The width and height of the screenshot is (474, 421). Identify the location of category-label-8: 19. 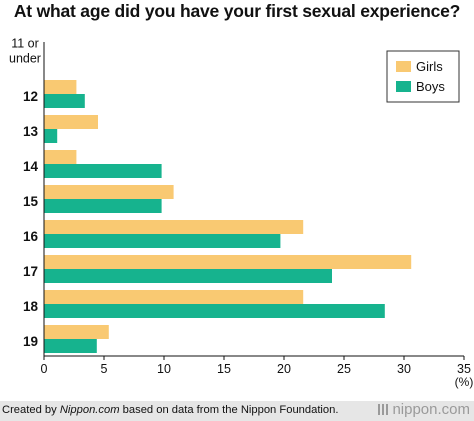
(30, 341).